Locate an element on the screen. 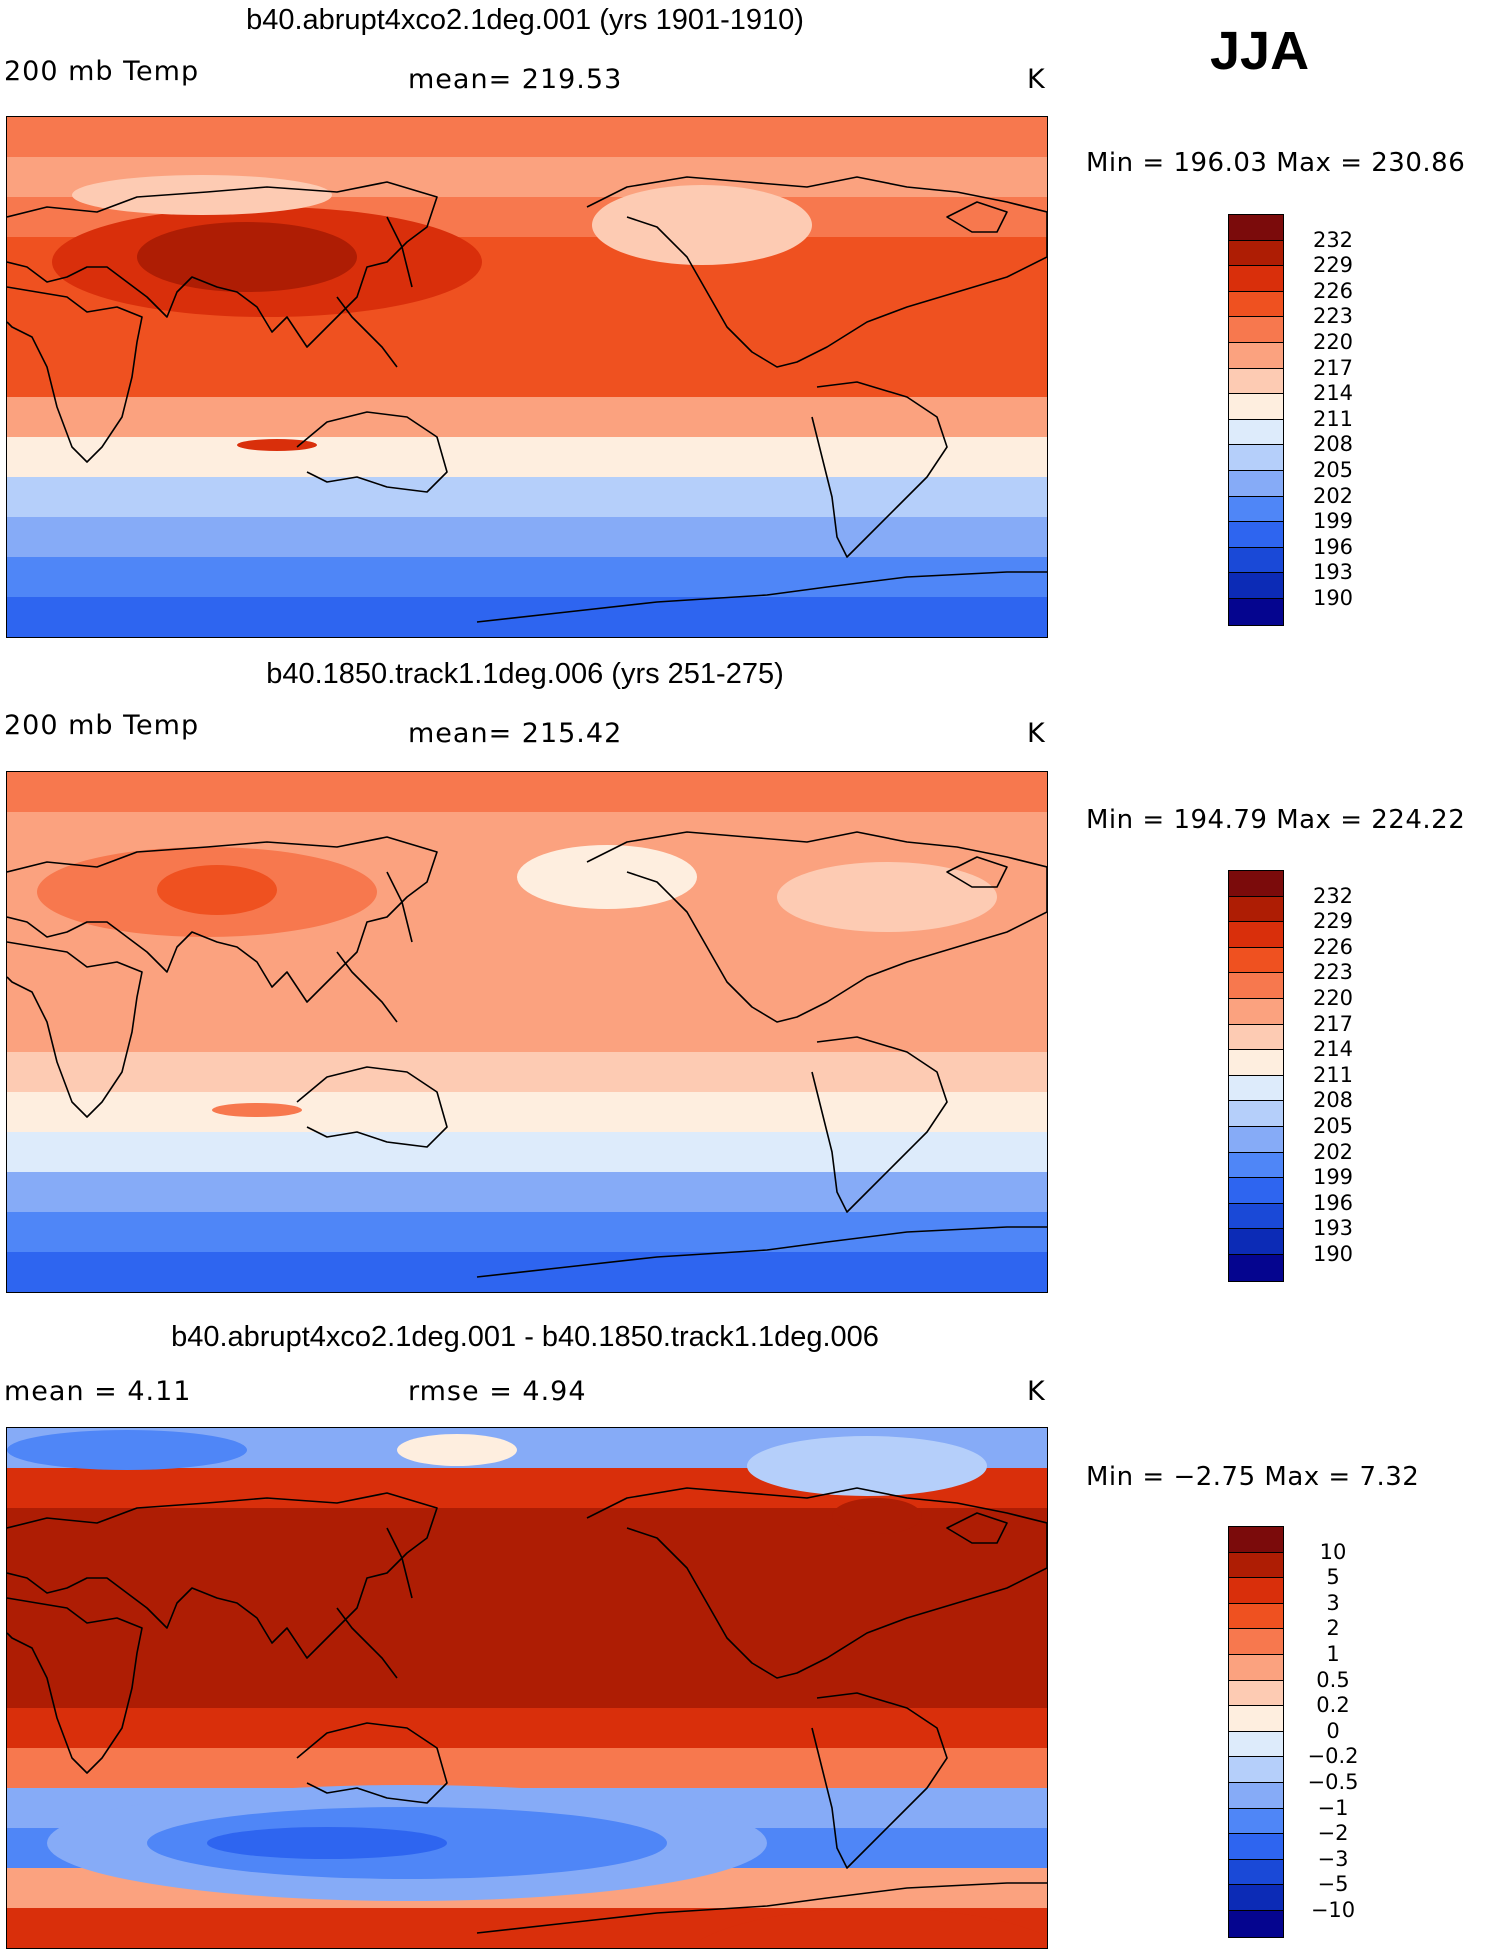  panel3-rmse-label: rmse = 4.94 is located at coordinates (497, 1391).